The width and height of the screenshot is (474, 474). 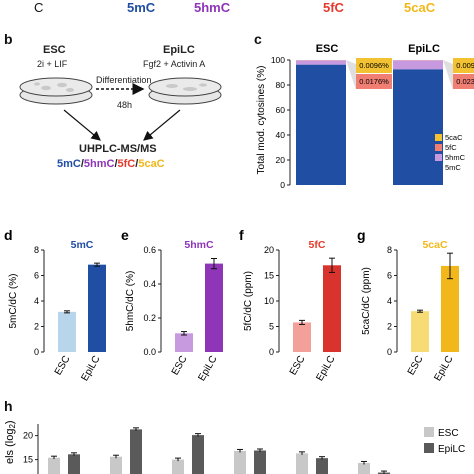 I want to click on mods-line-5cac: 5caC, so click(x=151, y=164).